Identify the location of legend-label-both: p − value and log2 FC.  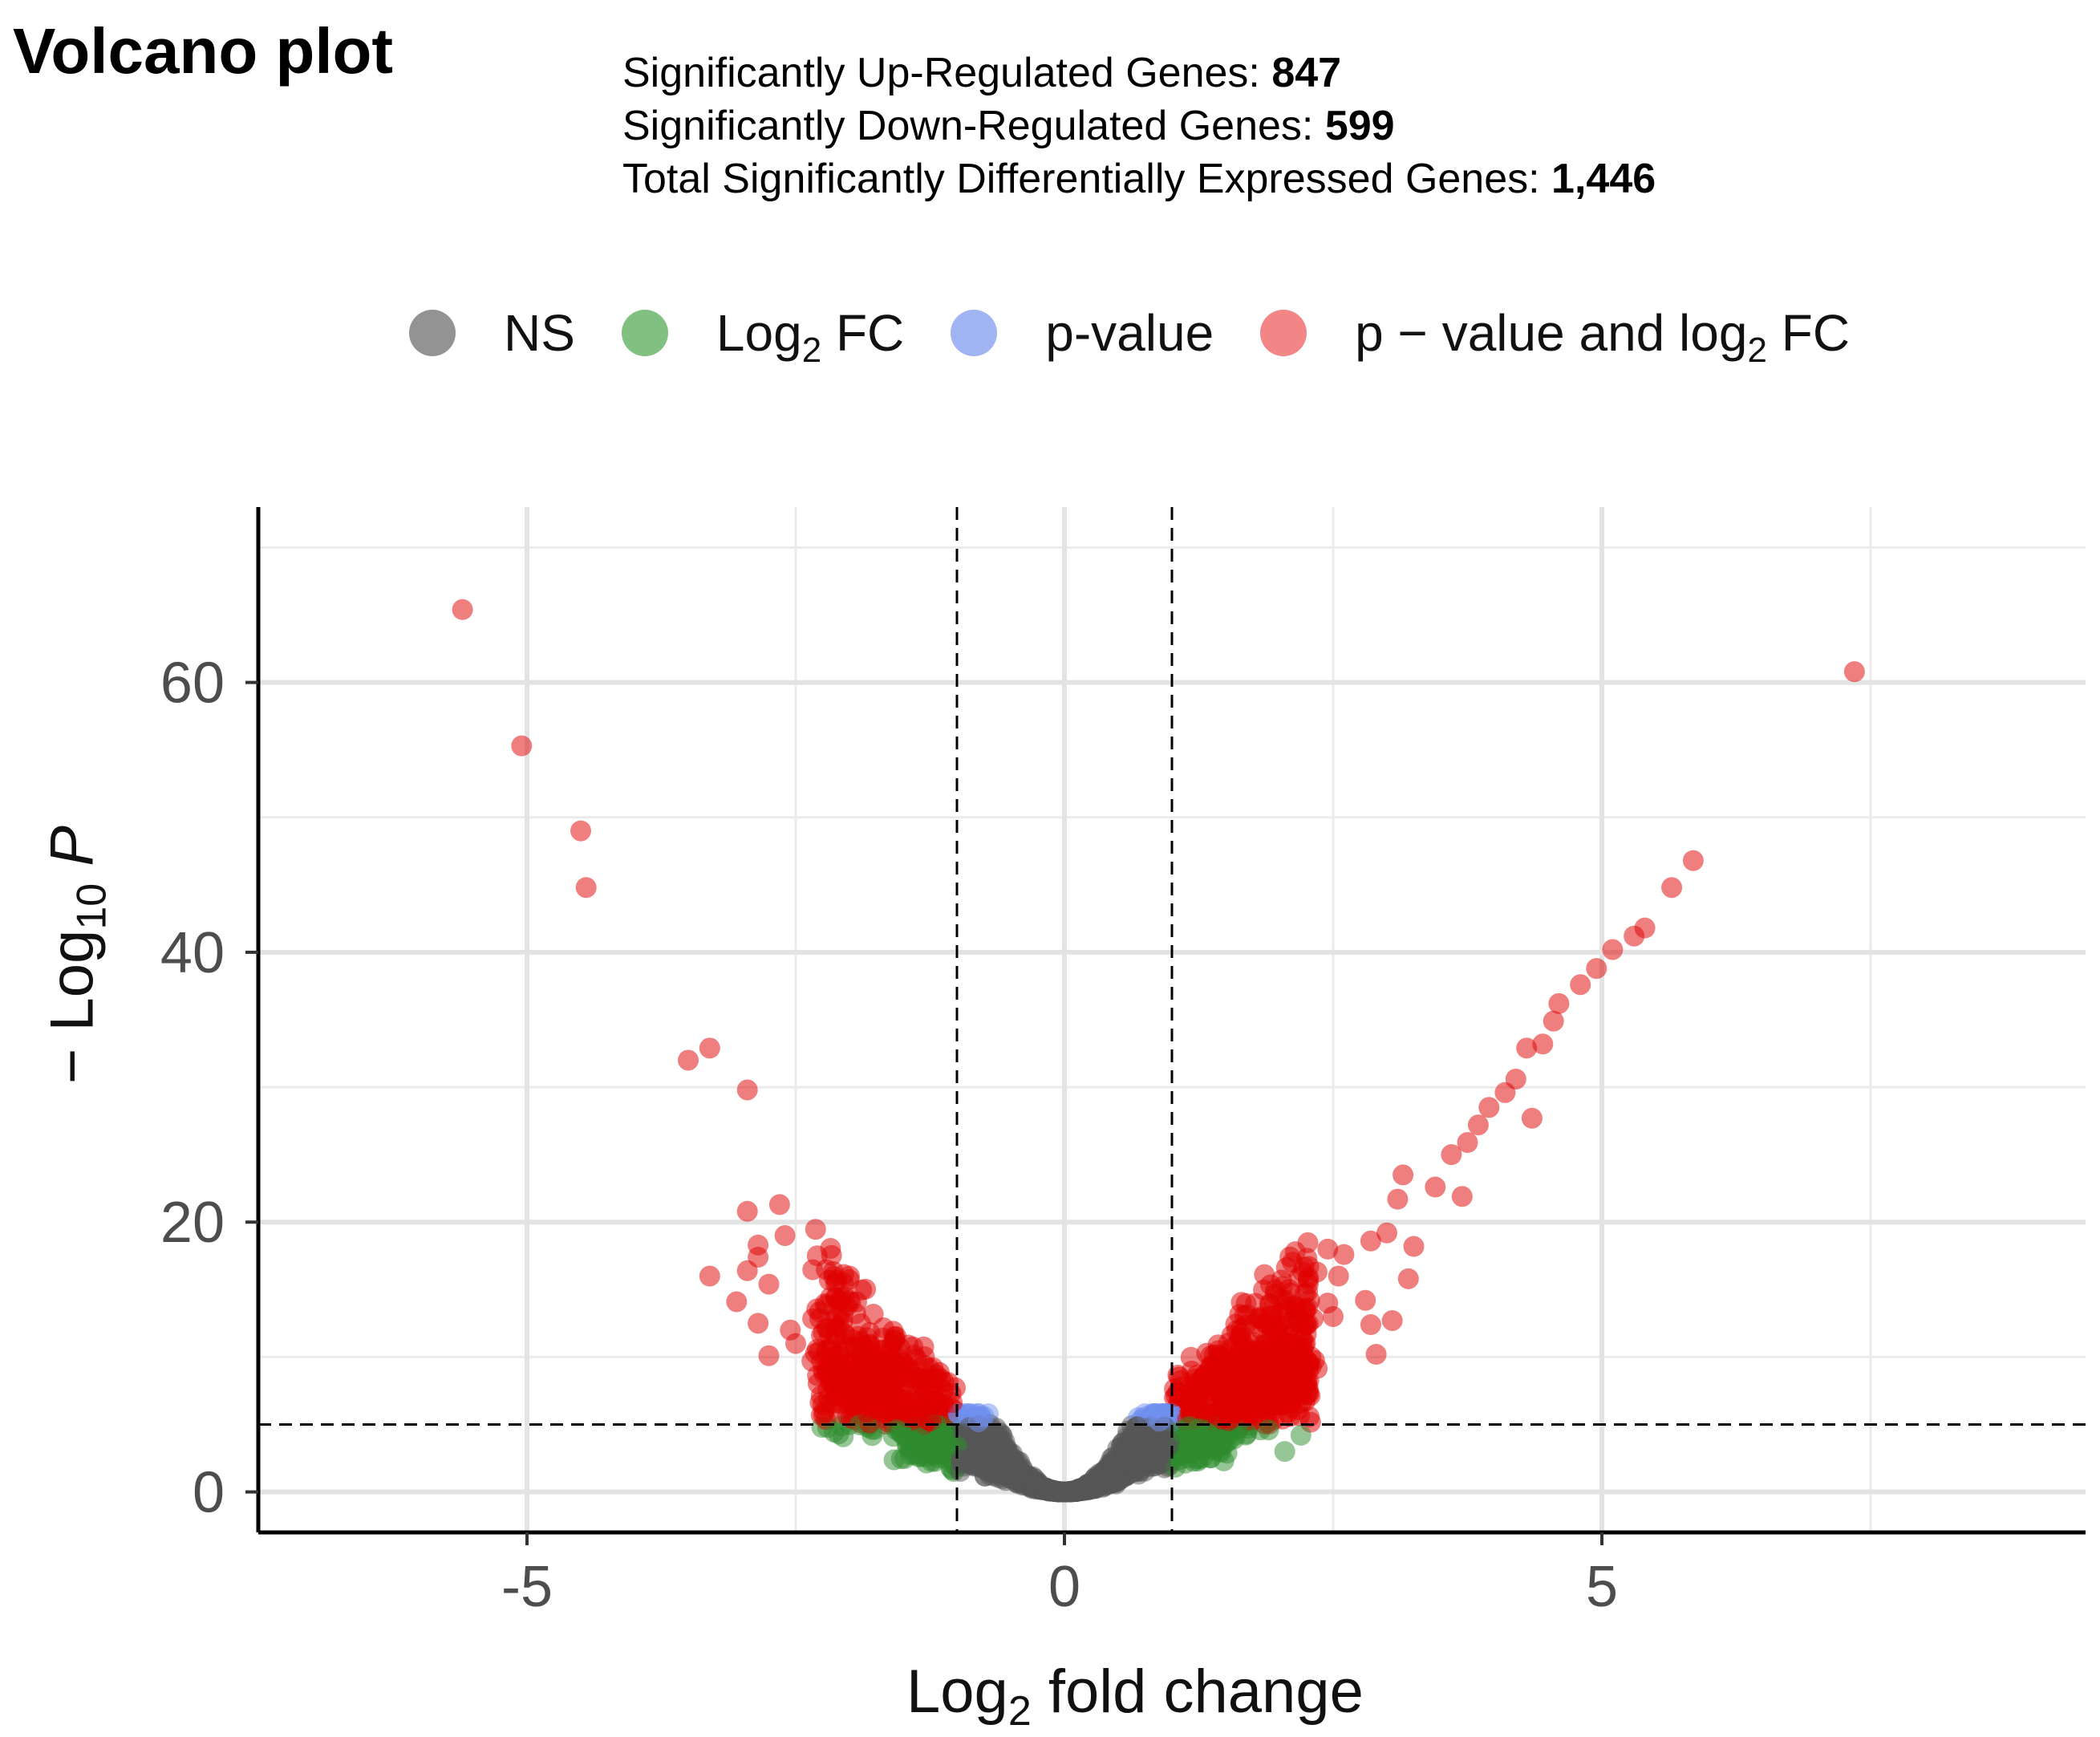
(1603, 337).